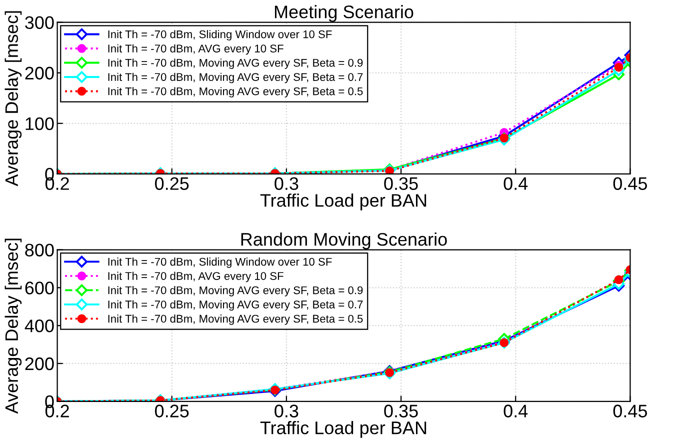  I want to click on y-tick-label: 800, so click(39, 250).